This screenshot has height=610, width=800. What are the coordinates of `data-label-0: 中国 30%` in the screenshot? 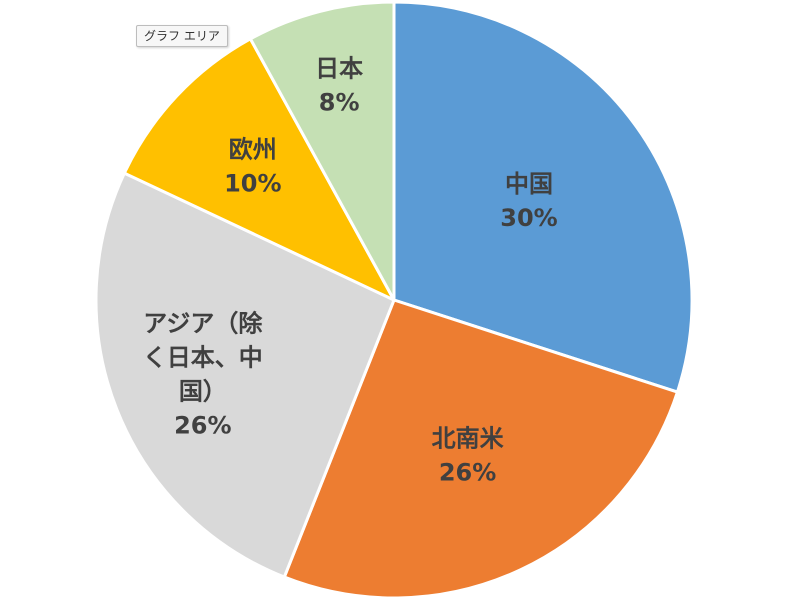 It's located at (528, 201).